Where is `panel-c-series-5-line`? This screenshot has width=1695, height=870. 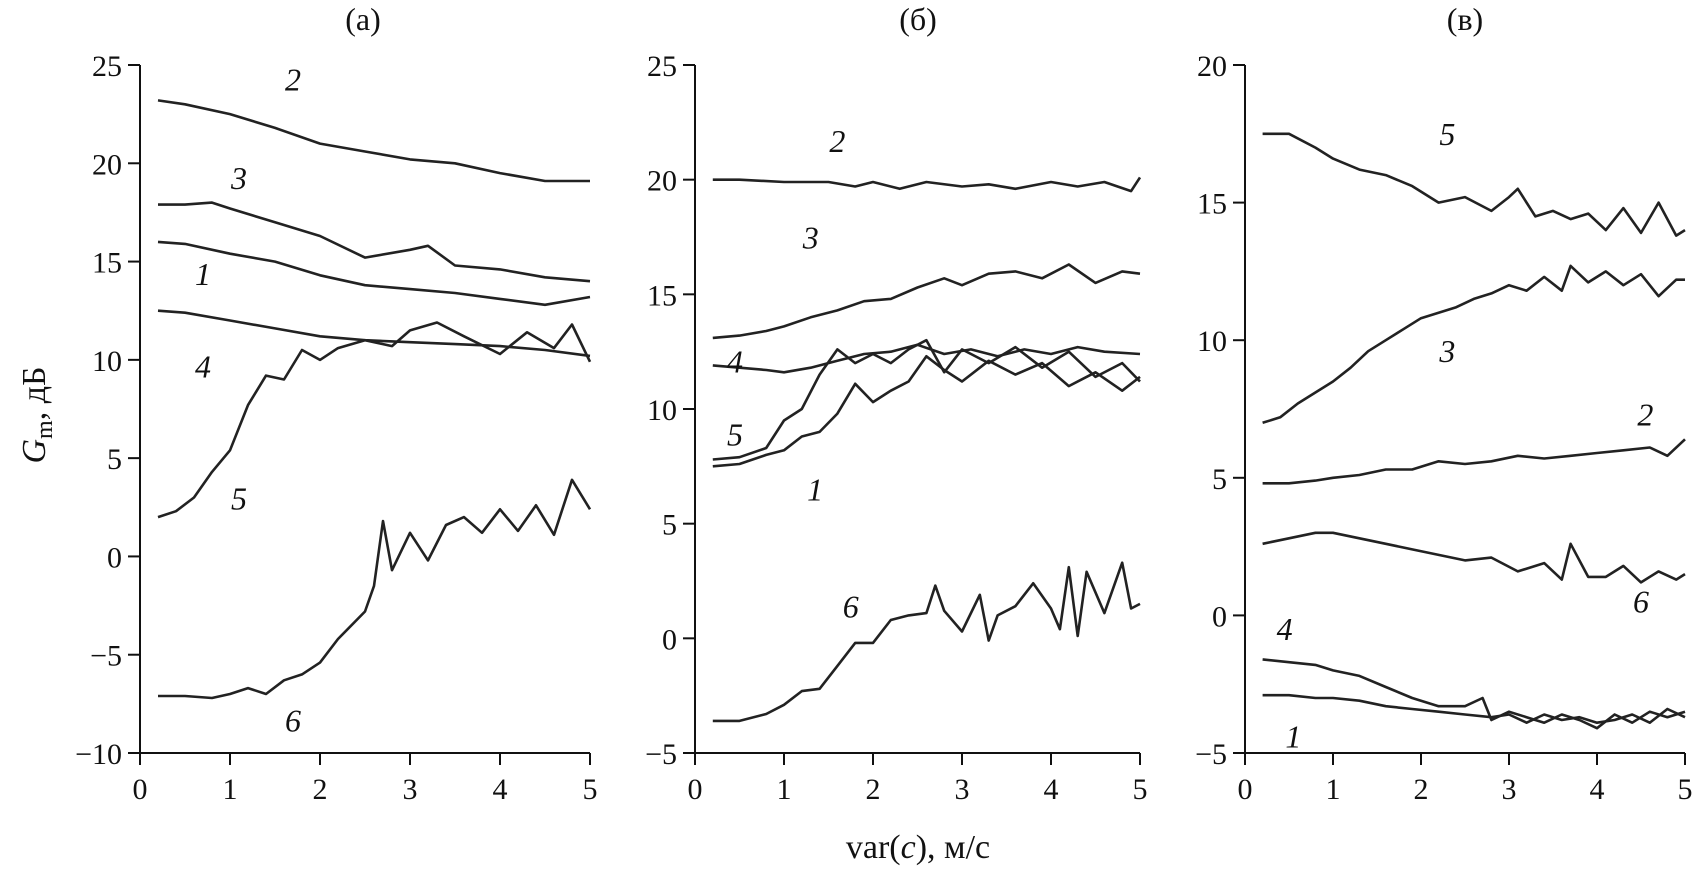
panel-c-series-5-line is located at coordinates (1474, 184).